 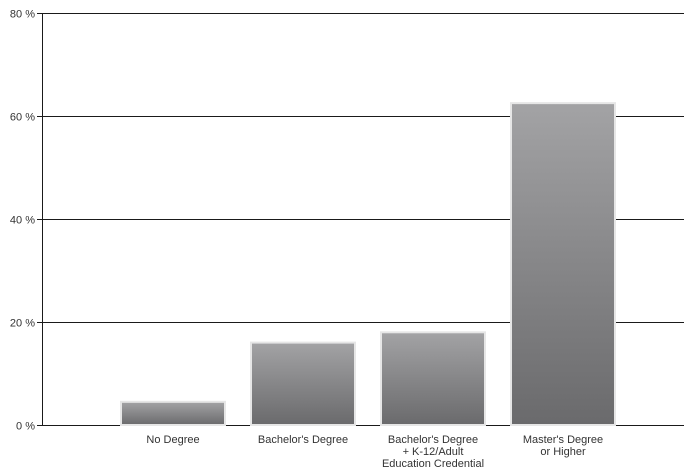 I want to click on y-axis-ticks: 0 % 20 % 40 % 60 % 80 %, so click(x=26, y=221).